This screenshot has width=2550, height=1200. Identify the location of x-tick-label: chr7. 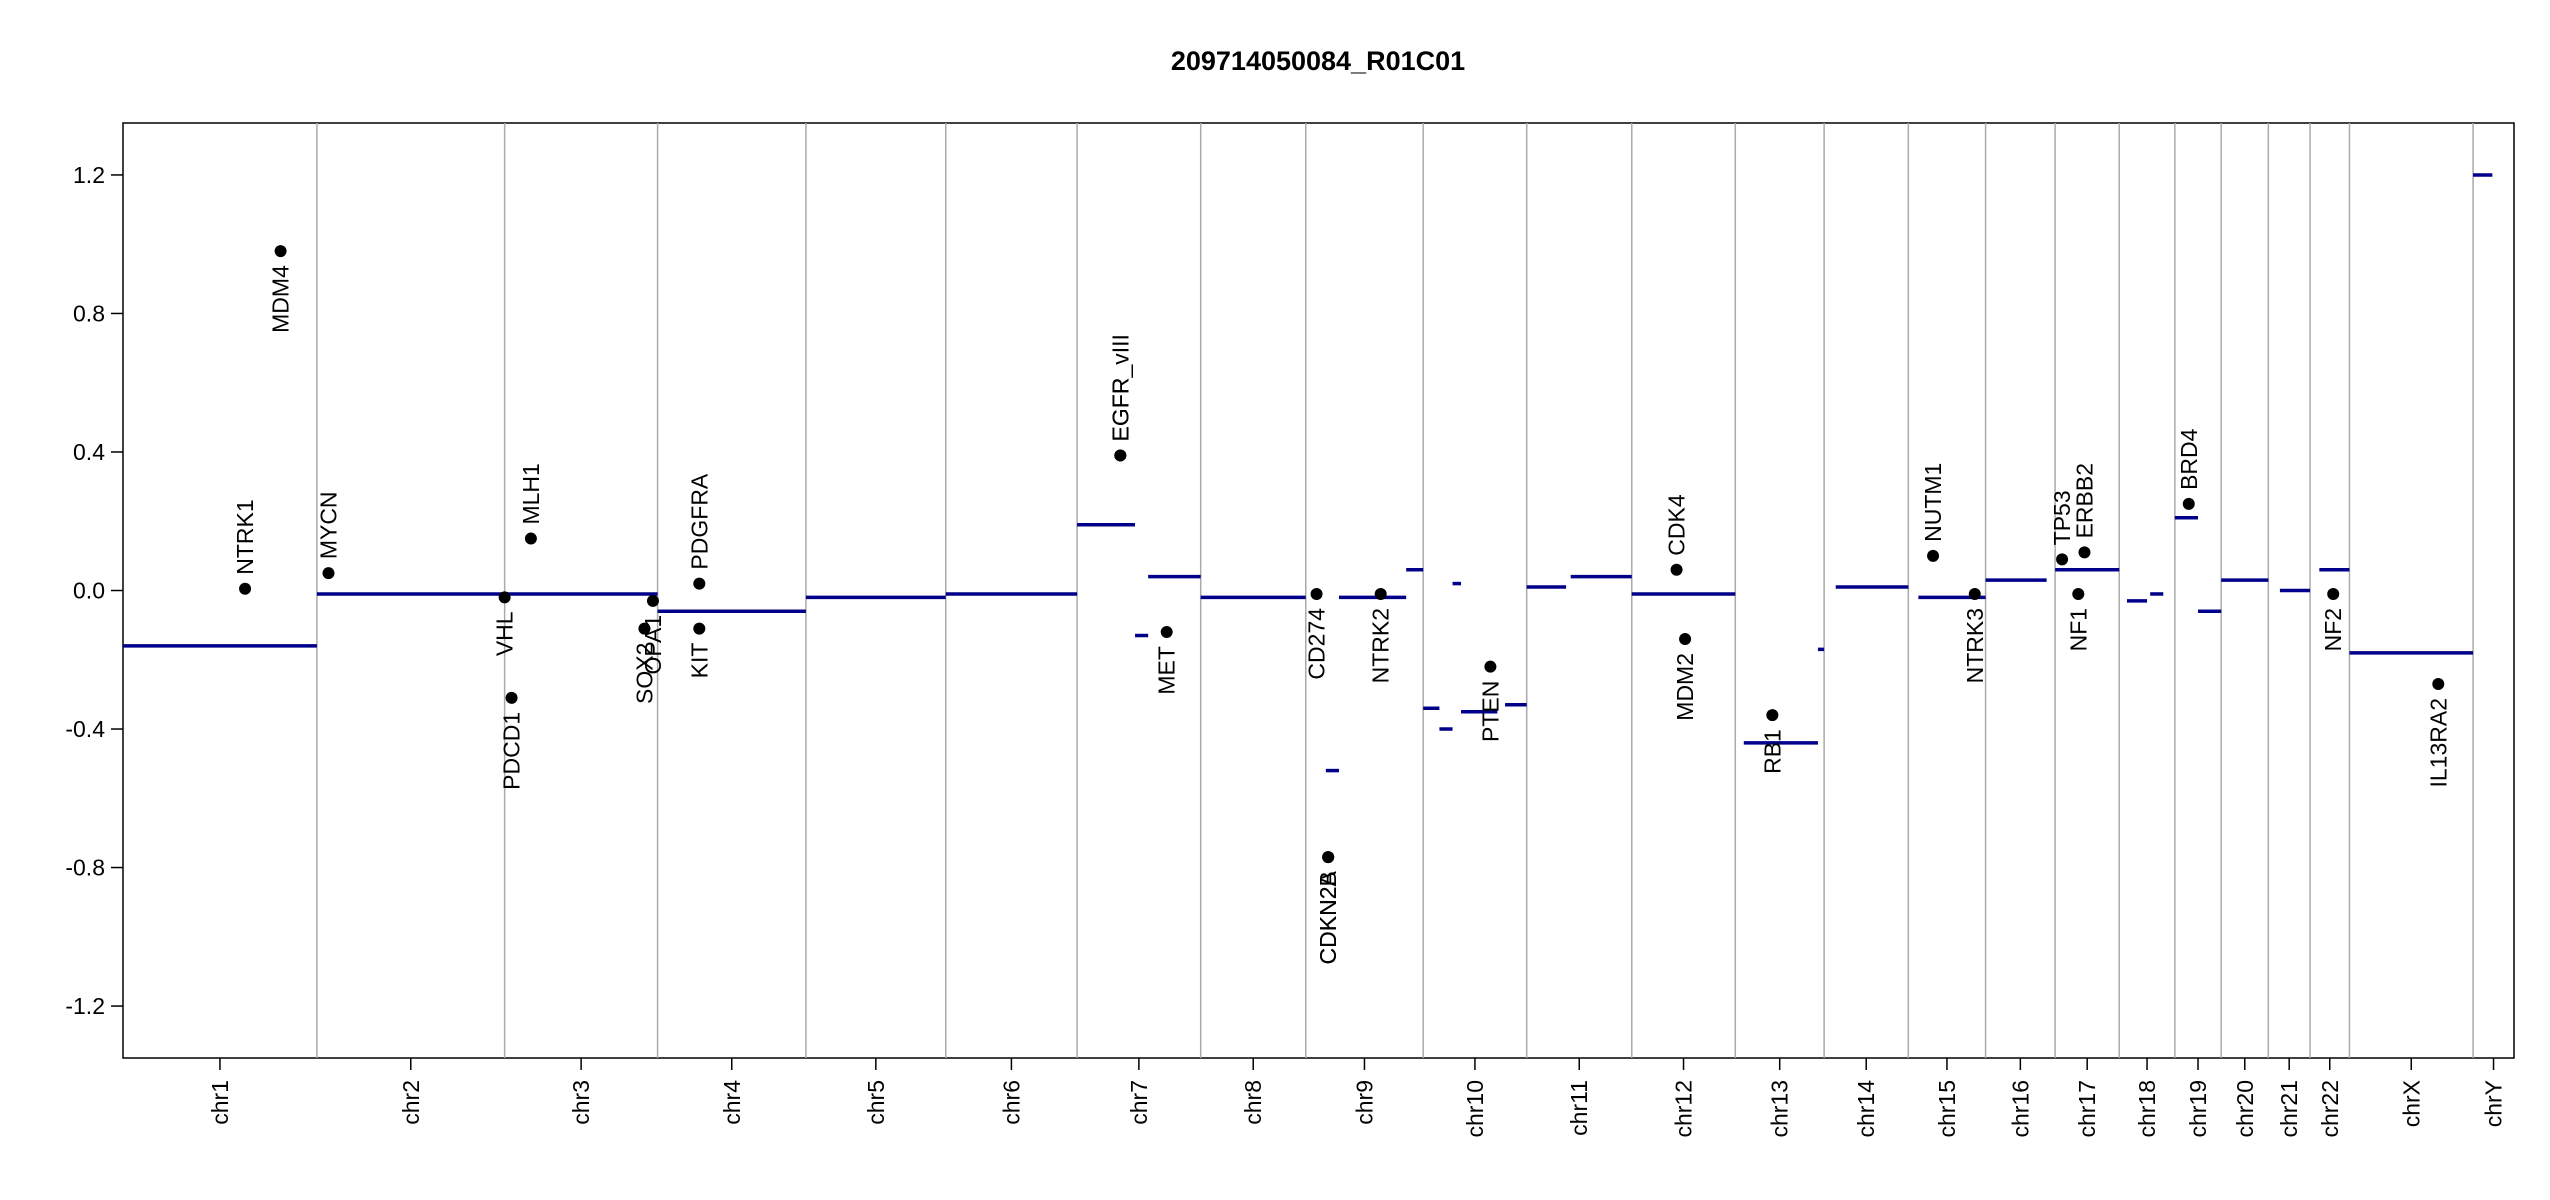
(1139, 1102).